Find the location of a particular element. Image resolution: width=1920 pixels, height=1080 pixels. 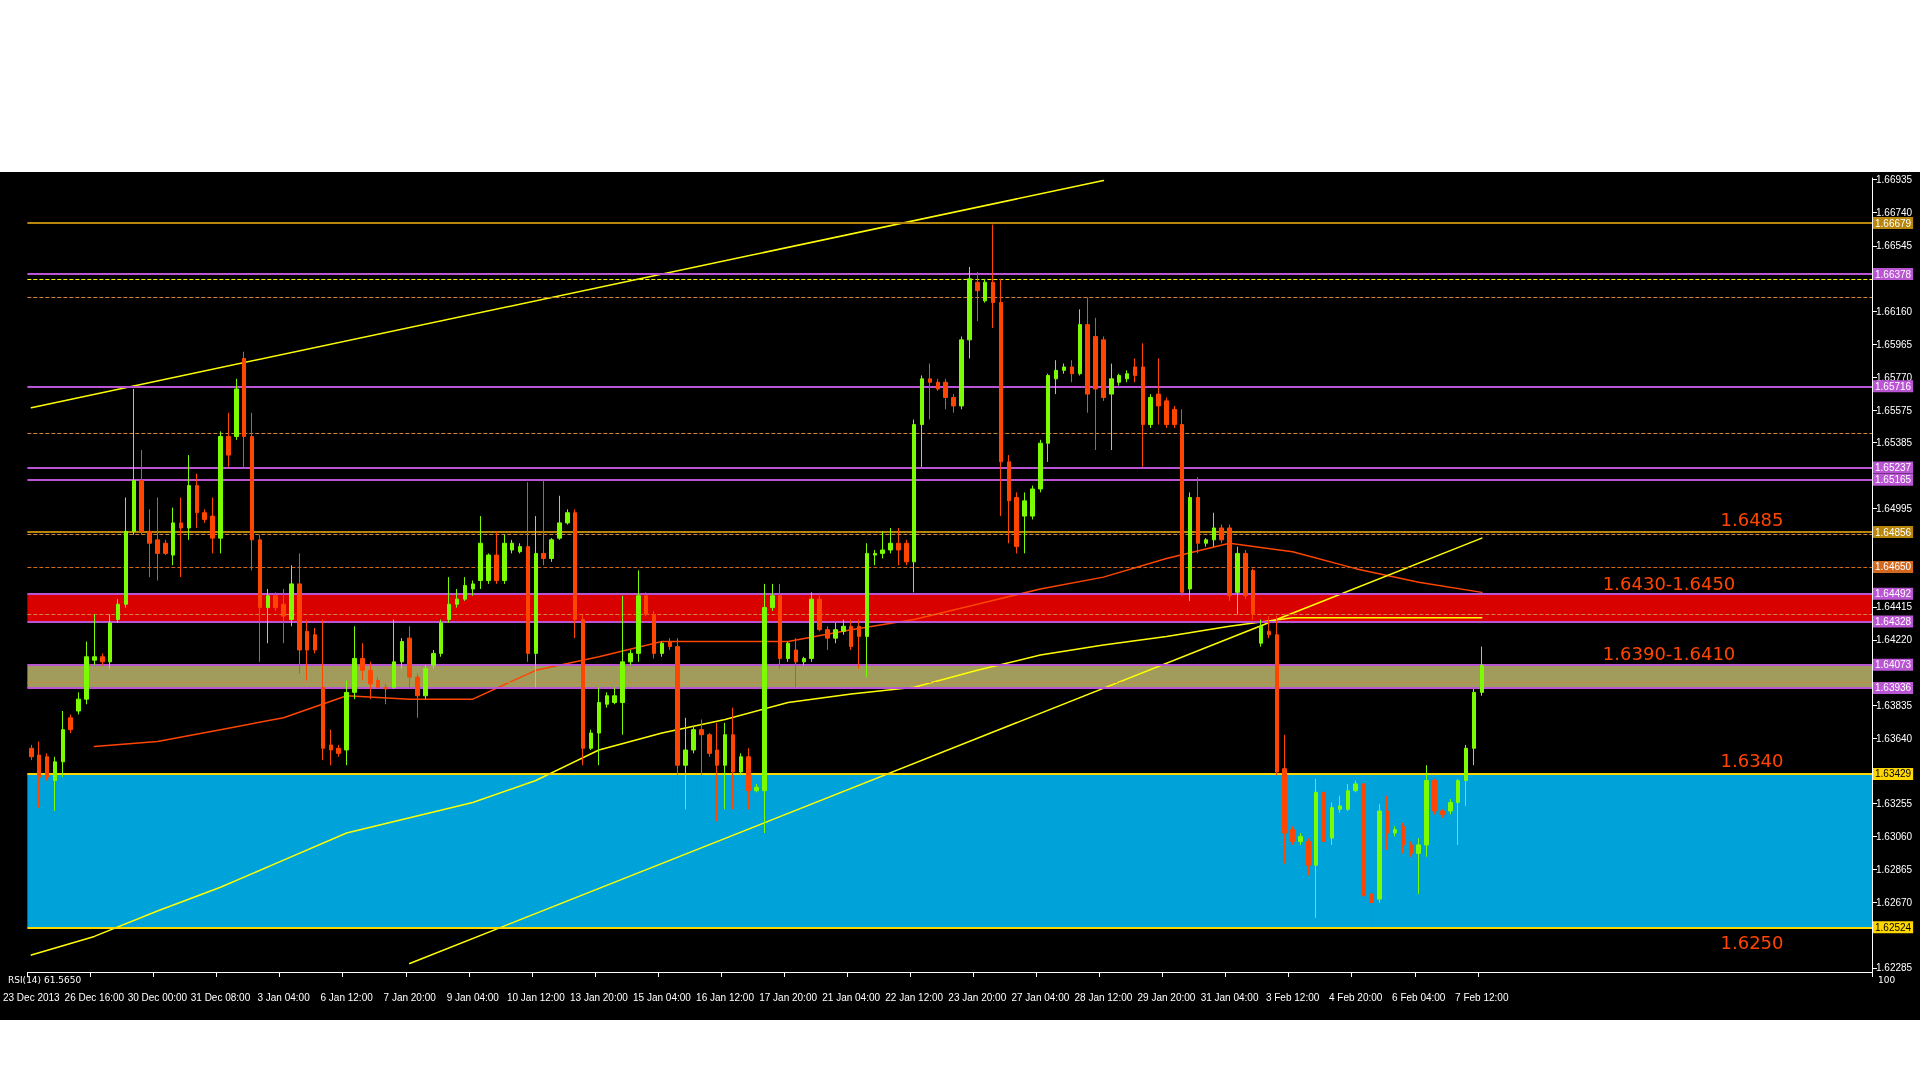

annotation: 1.6485 is located at coordinates (1752, 519).